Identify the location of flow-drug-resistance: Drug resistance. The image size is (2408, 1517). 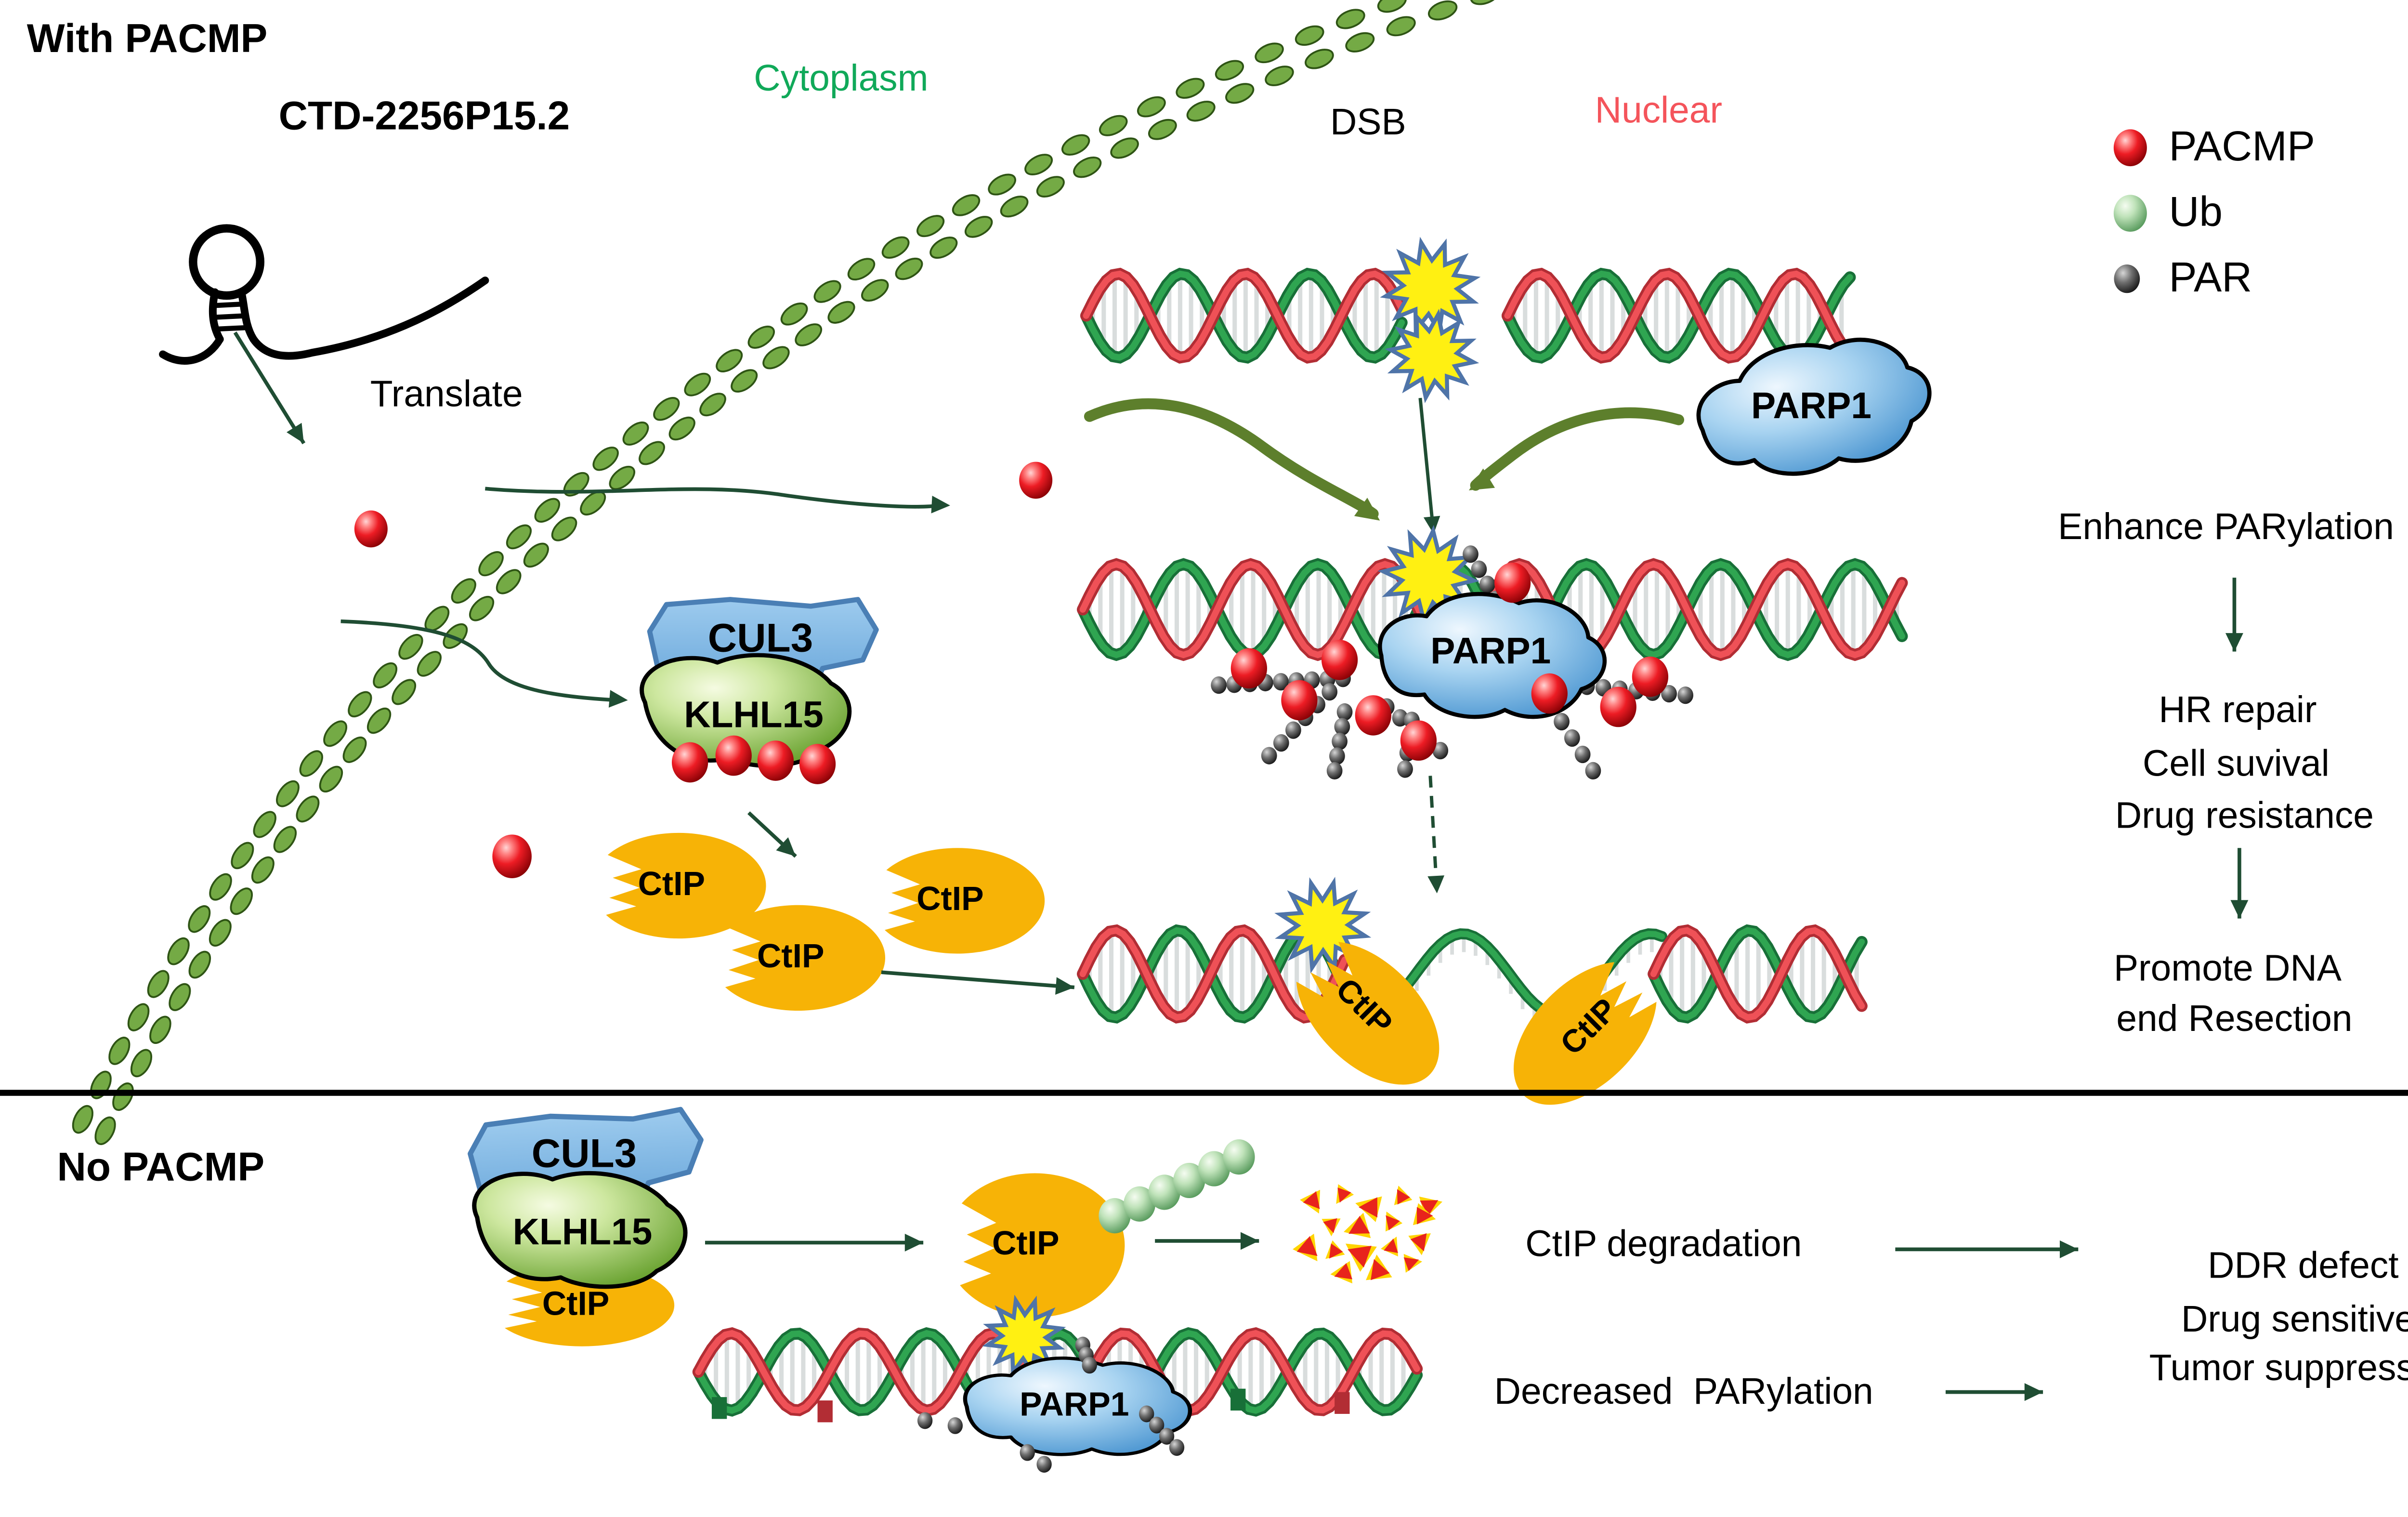
(2244, 815).